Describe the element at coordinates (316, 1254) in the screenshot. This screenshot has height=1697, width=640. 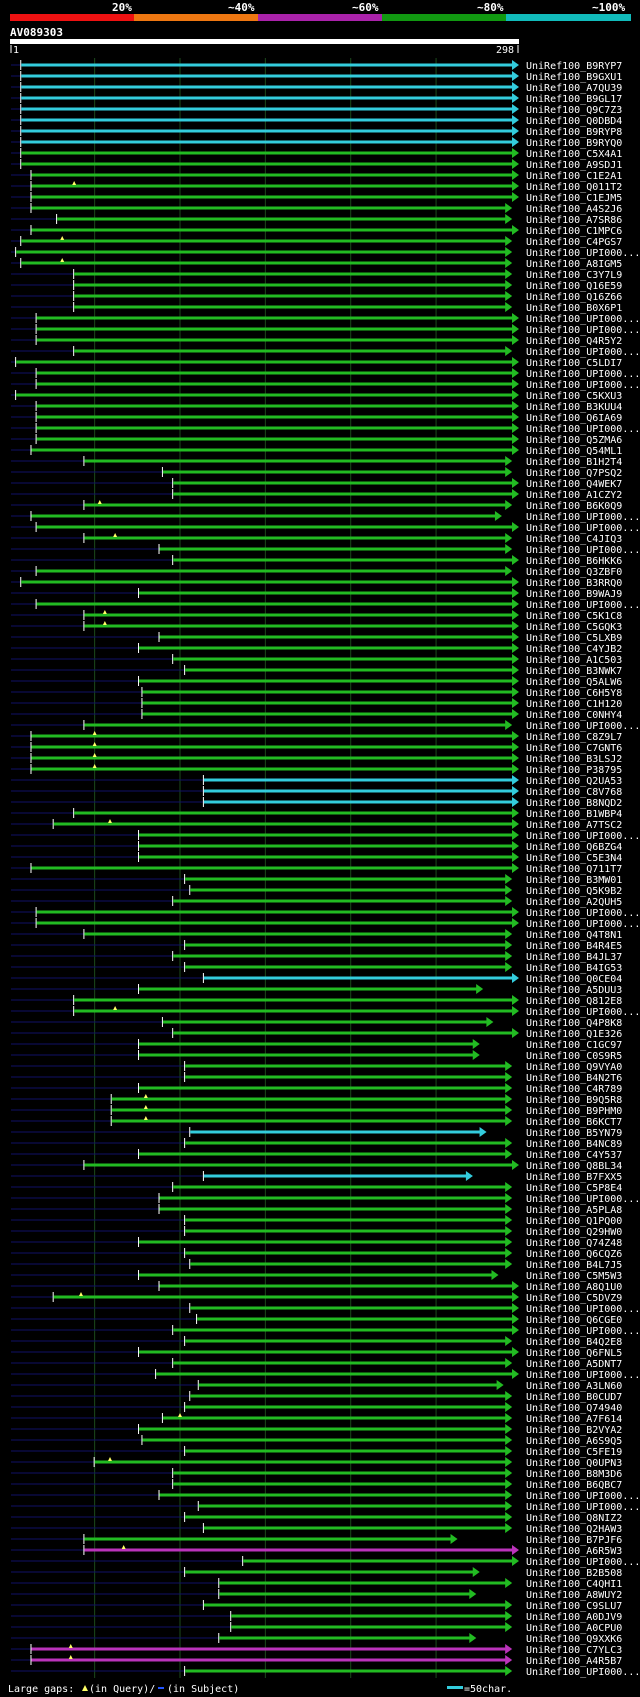
I see `hit-row: UniRef100_Q6CQZ6` at that location.